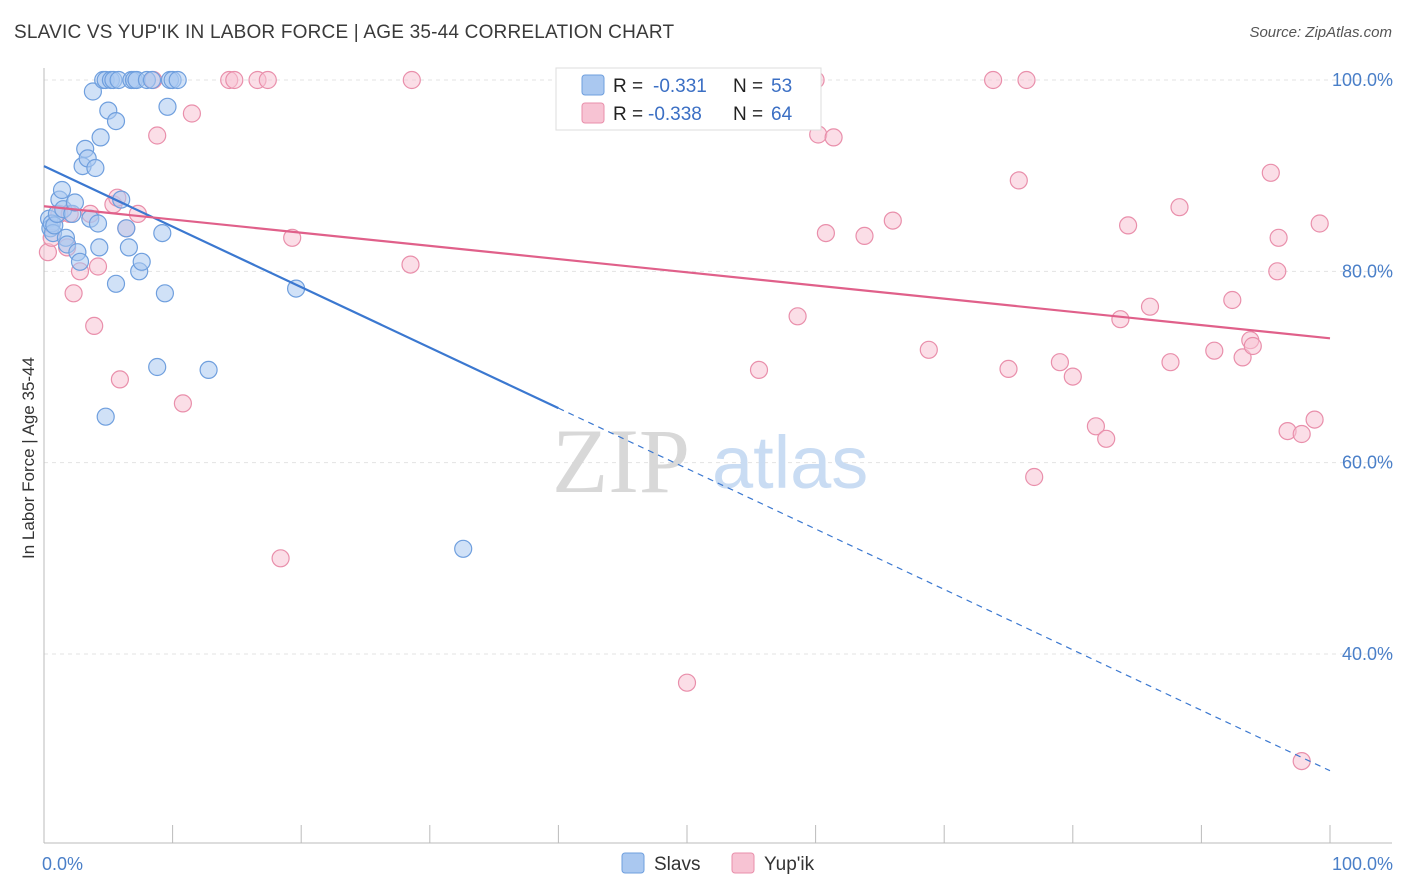  Describe the element at coordinates (301, 287) in the screenshot. I see `slavs-trend-line` at that location.